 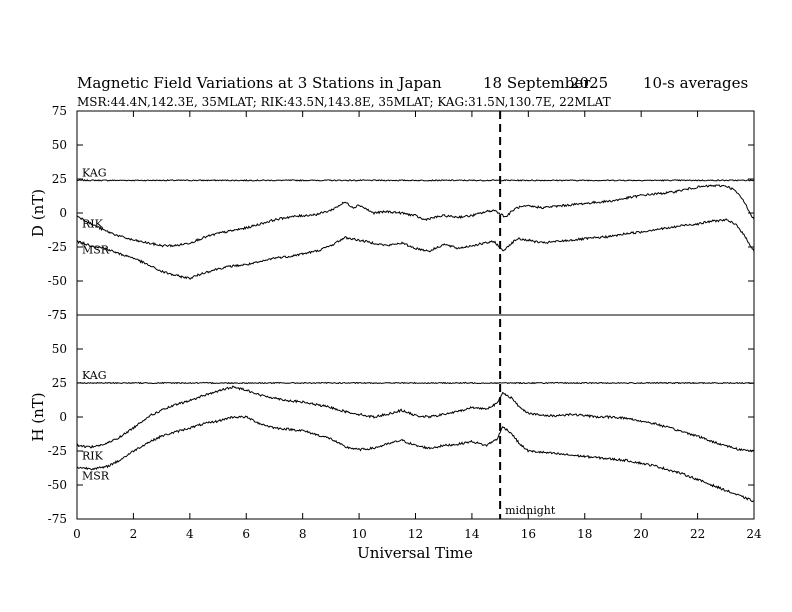 What do you see at coordinates (59, 179) in the screenshot?
I see `y-tick-label-d: 25` at bounding box center [59, 179].